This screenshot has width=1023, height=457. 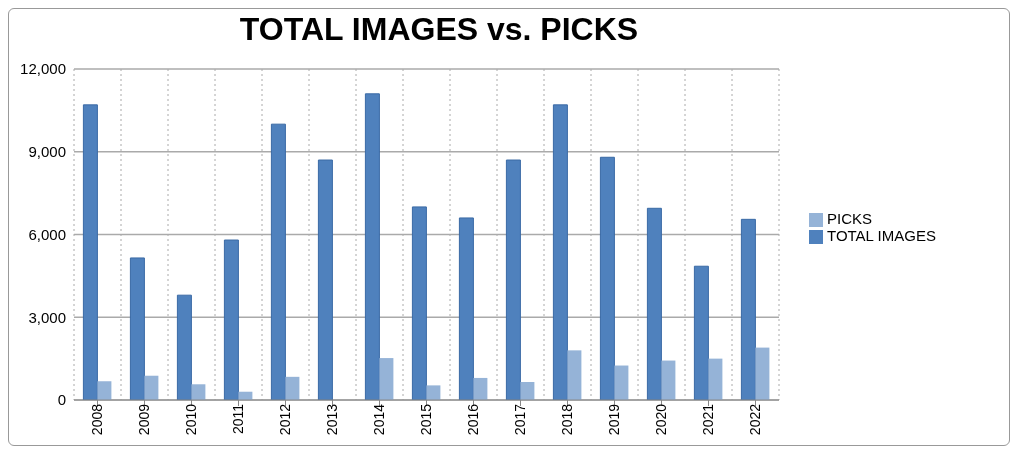 What do you see at coordinates (285, 419) in the screenshot?
I see `x-tick-label: 2012` at bounding box center [285, 419].